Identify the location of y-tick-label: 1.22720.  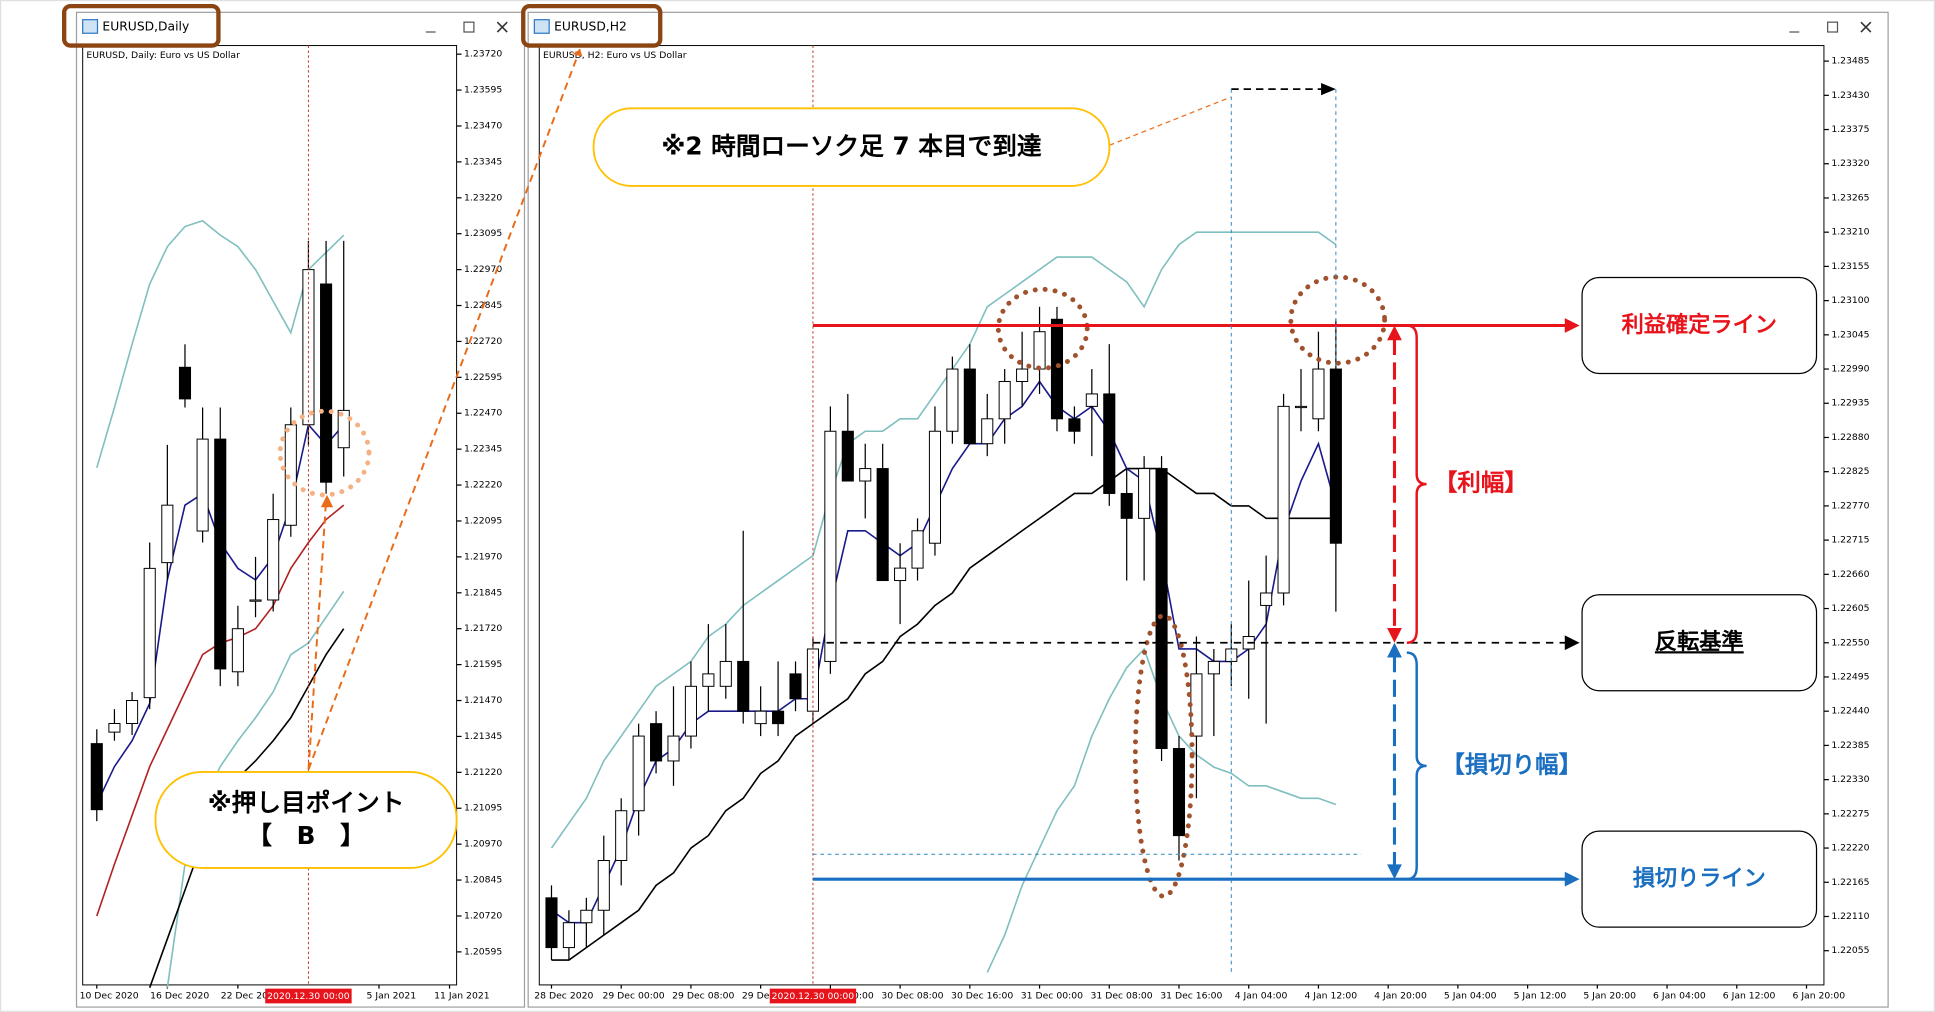
(483, 341).